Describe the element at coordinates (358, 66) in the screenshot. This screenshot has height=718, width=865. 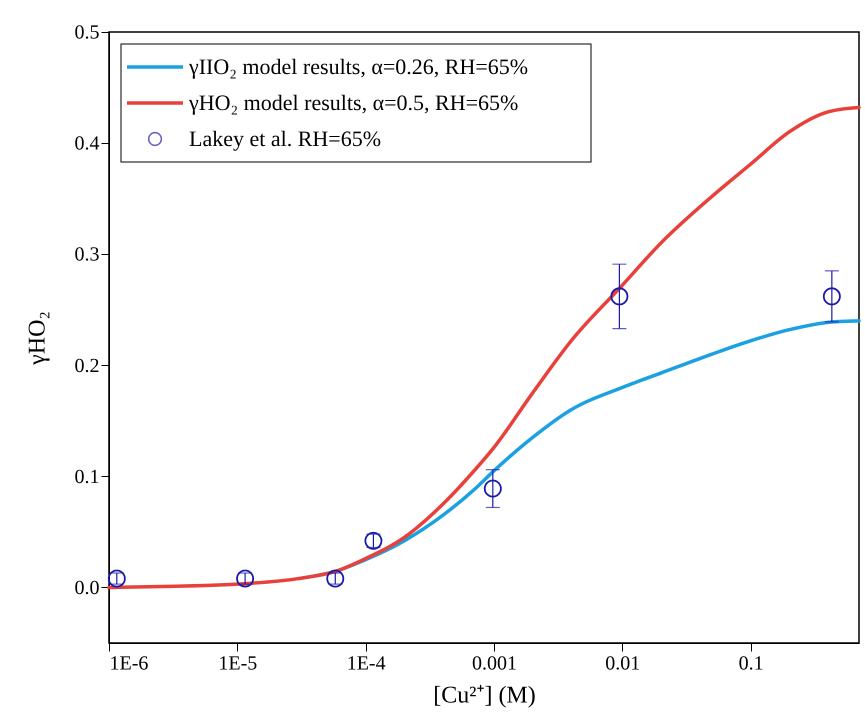
I see `legend-label: γIIO₂ model results, α=0.26, RH=65%` at that location.